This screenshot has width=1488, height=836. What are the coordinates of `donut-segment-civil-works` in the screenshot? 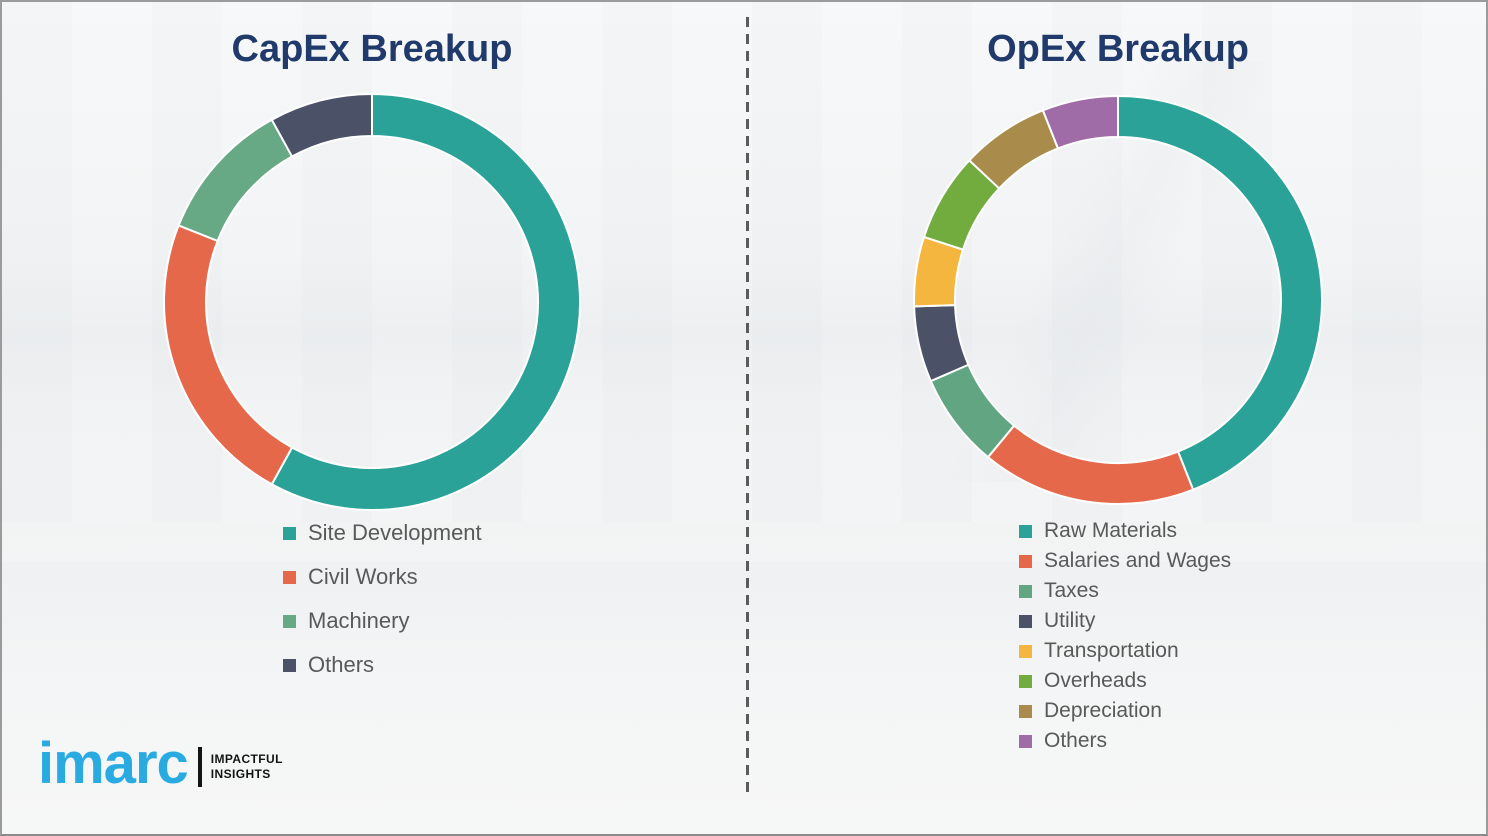 It's located at (228, 355).